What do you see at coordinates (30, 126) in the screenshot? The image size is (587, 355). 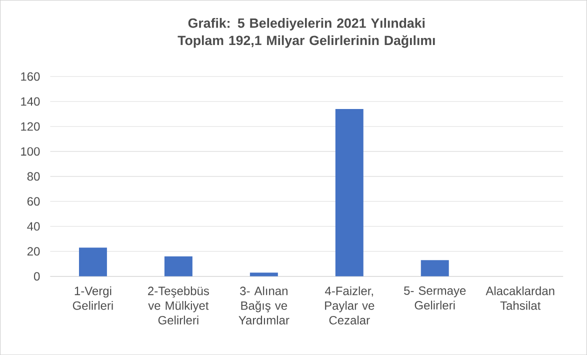 I see `y-tick-label: 120` at bounding box center [30, 126].